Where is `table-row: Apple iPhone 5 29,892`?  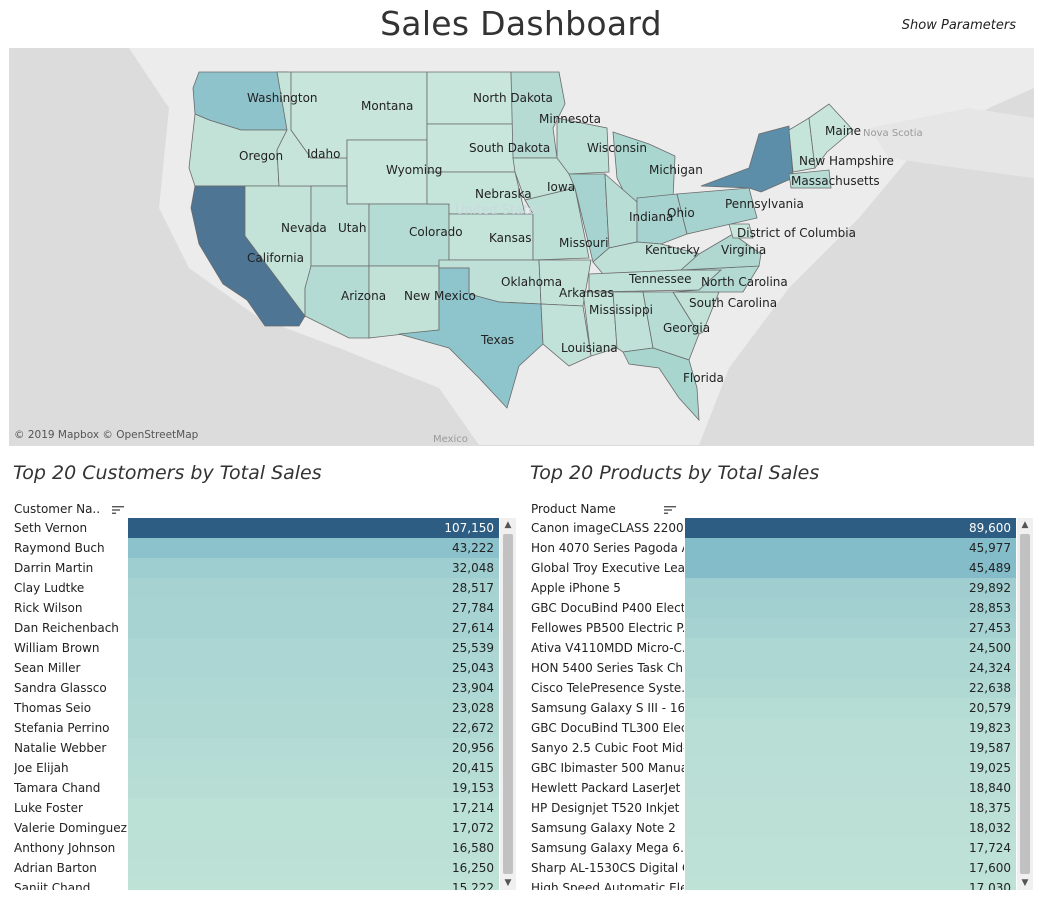
table-row: Apple iPhone 5 29,892 is located at coordinates (771, 588).